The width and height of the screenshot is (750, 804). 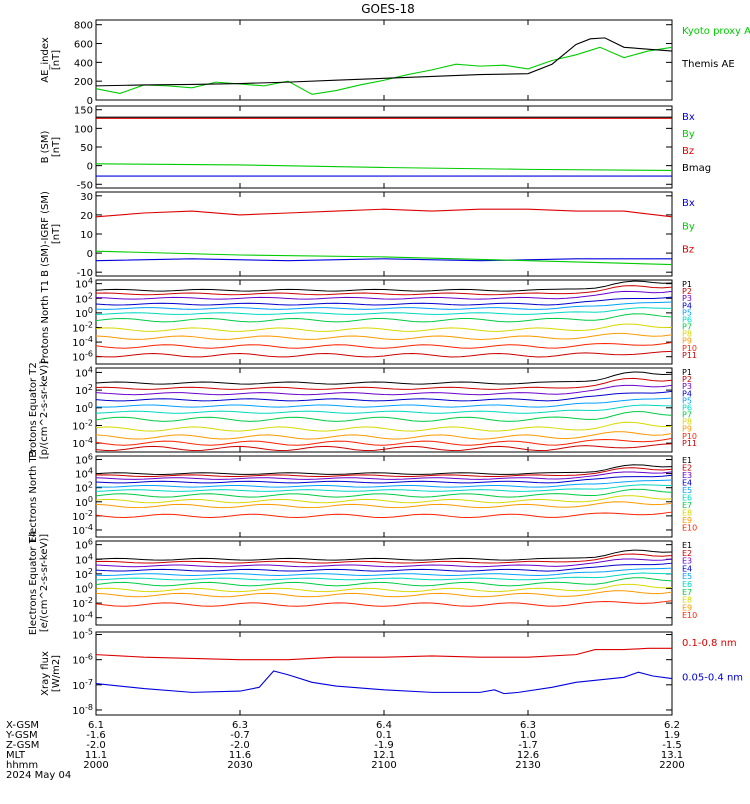 What do you see at coordinates (384, 426) in the screenshot?
I see `series-line-p8` at bounding box center [384, 426].